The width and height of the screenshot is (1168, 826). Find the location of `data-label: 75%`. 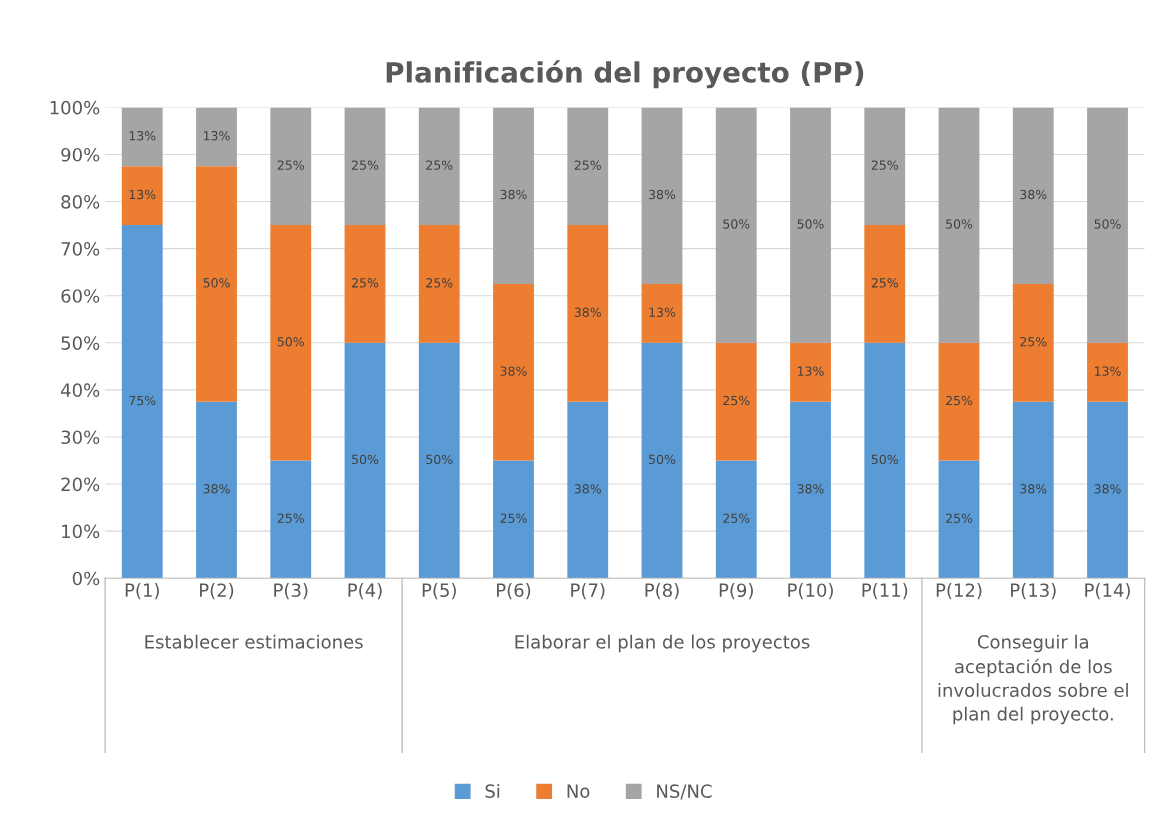

data-label: 75% is located at coordinates (142, 400).